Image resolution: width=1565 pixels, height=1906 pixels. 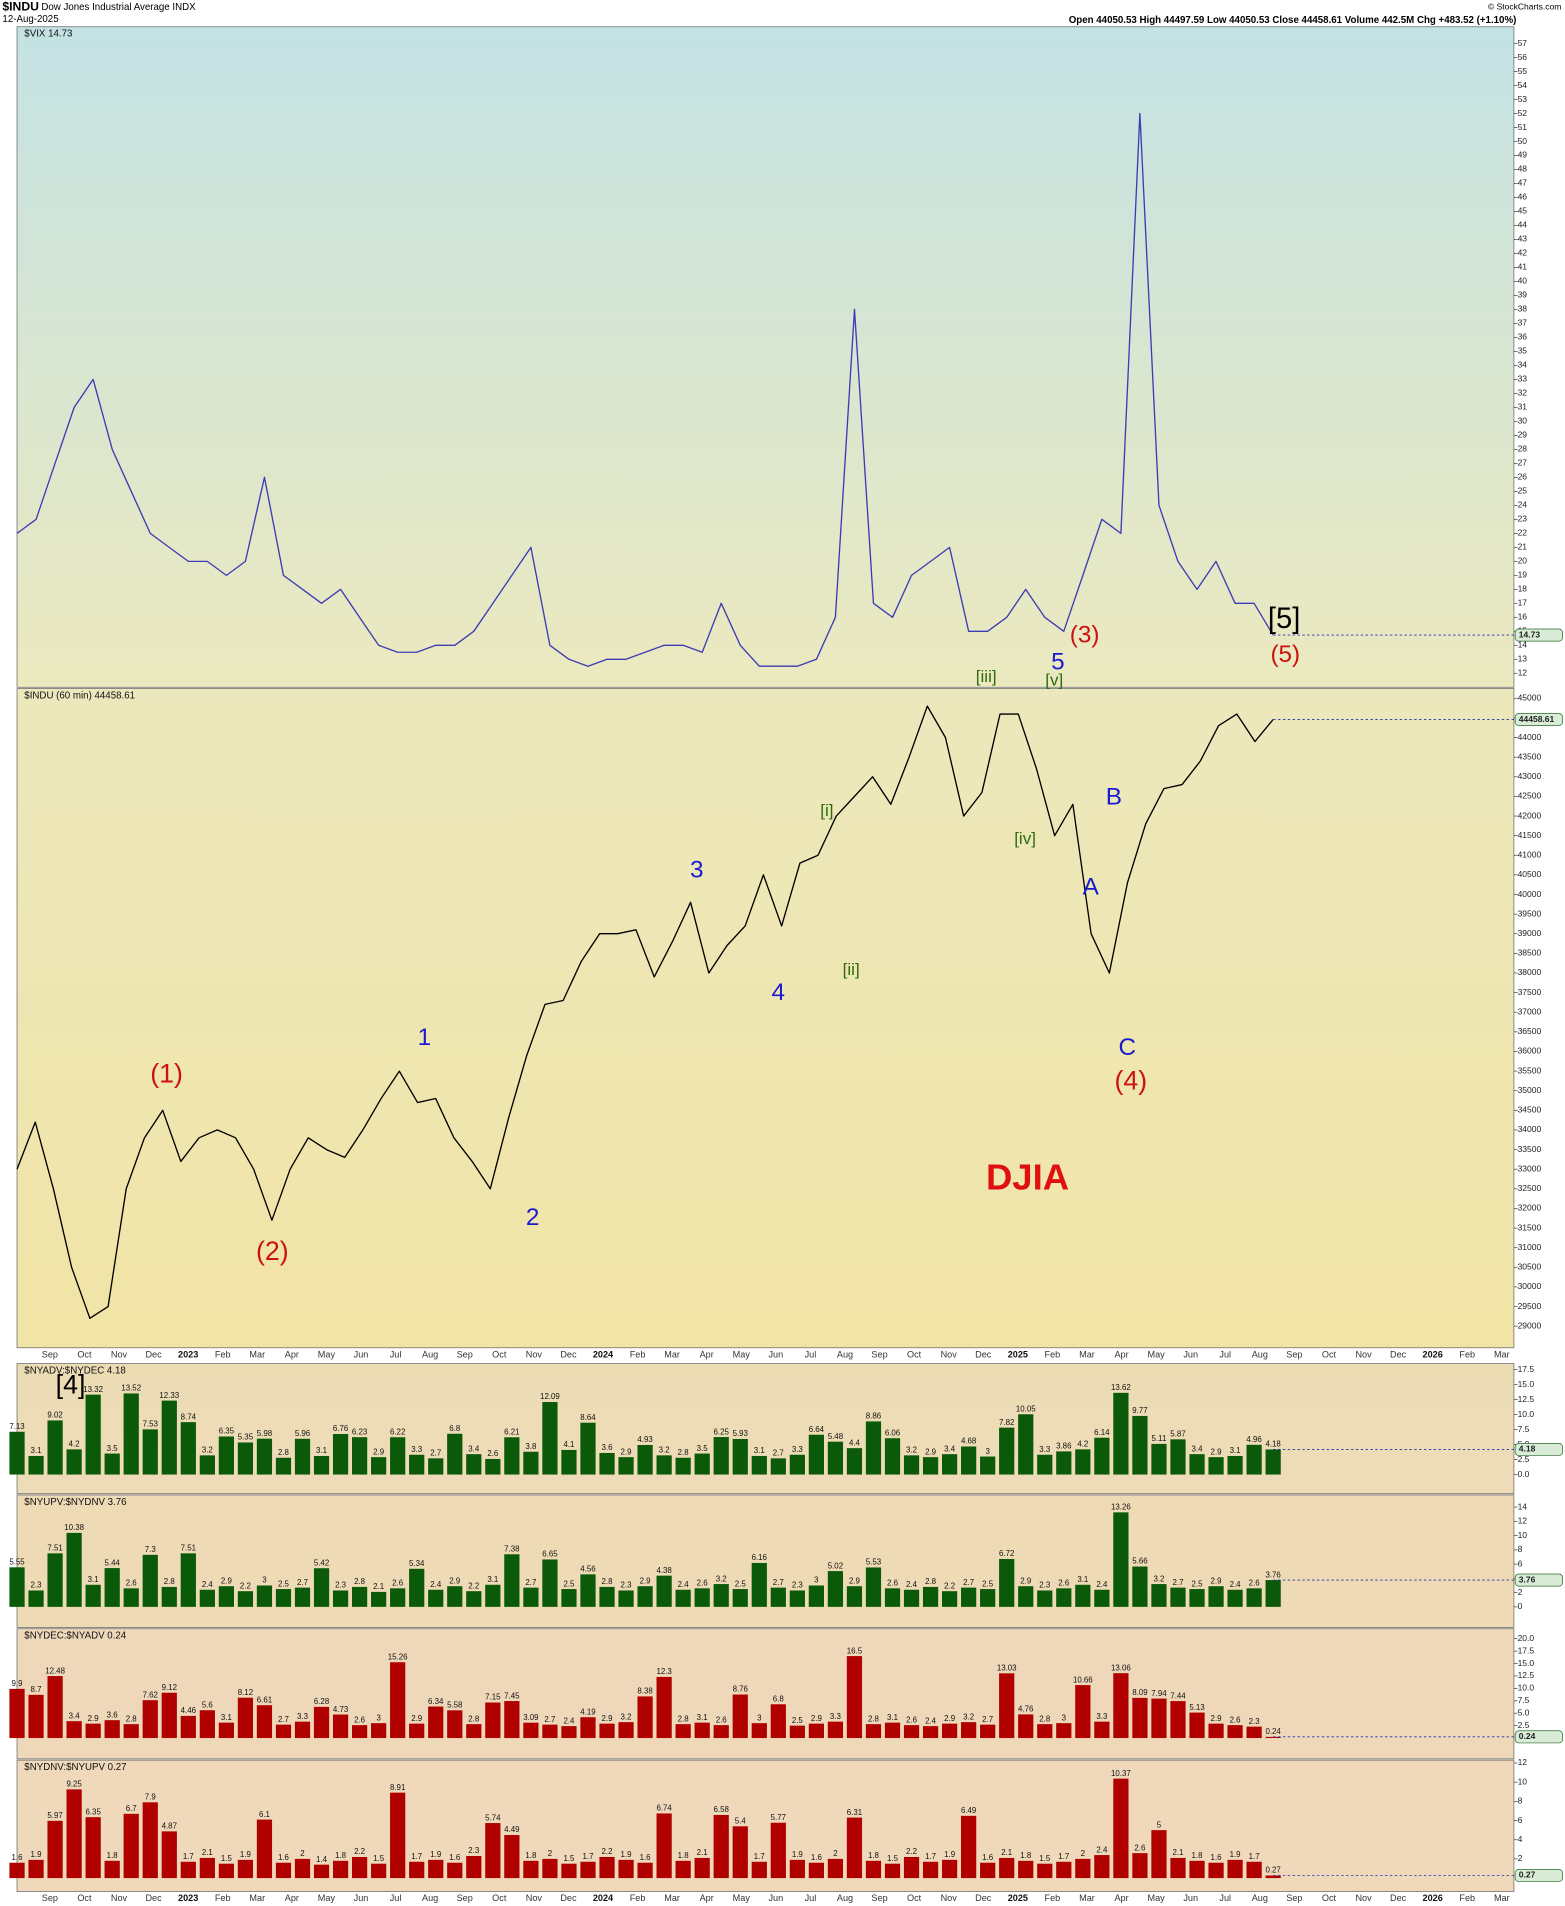 What do you see at coordinates (1523, 183) in the screenshot?
I see `y-tick-label: 47` at bounding box center [1523, 183].